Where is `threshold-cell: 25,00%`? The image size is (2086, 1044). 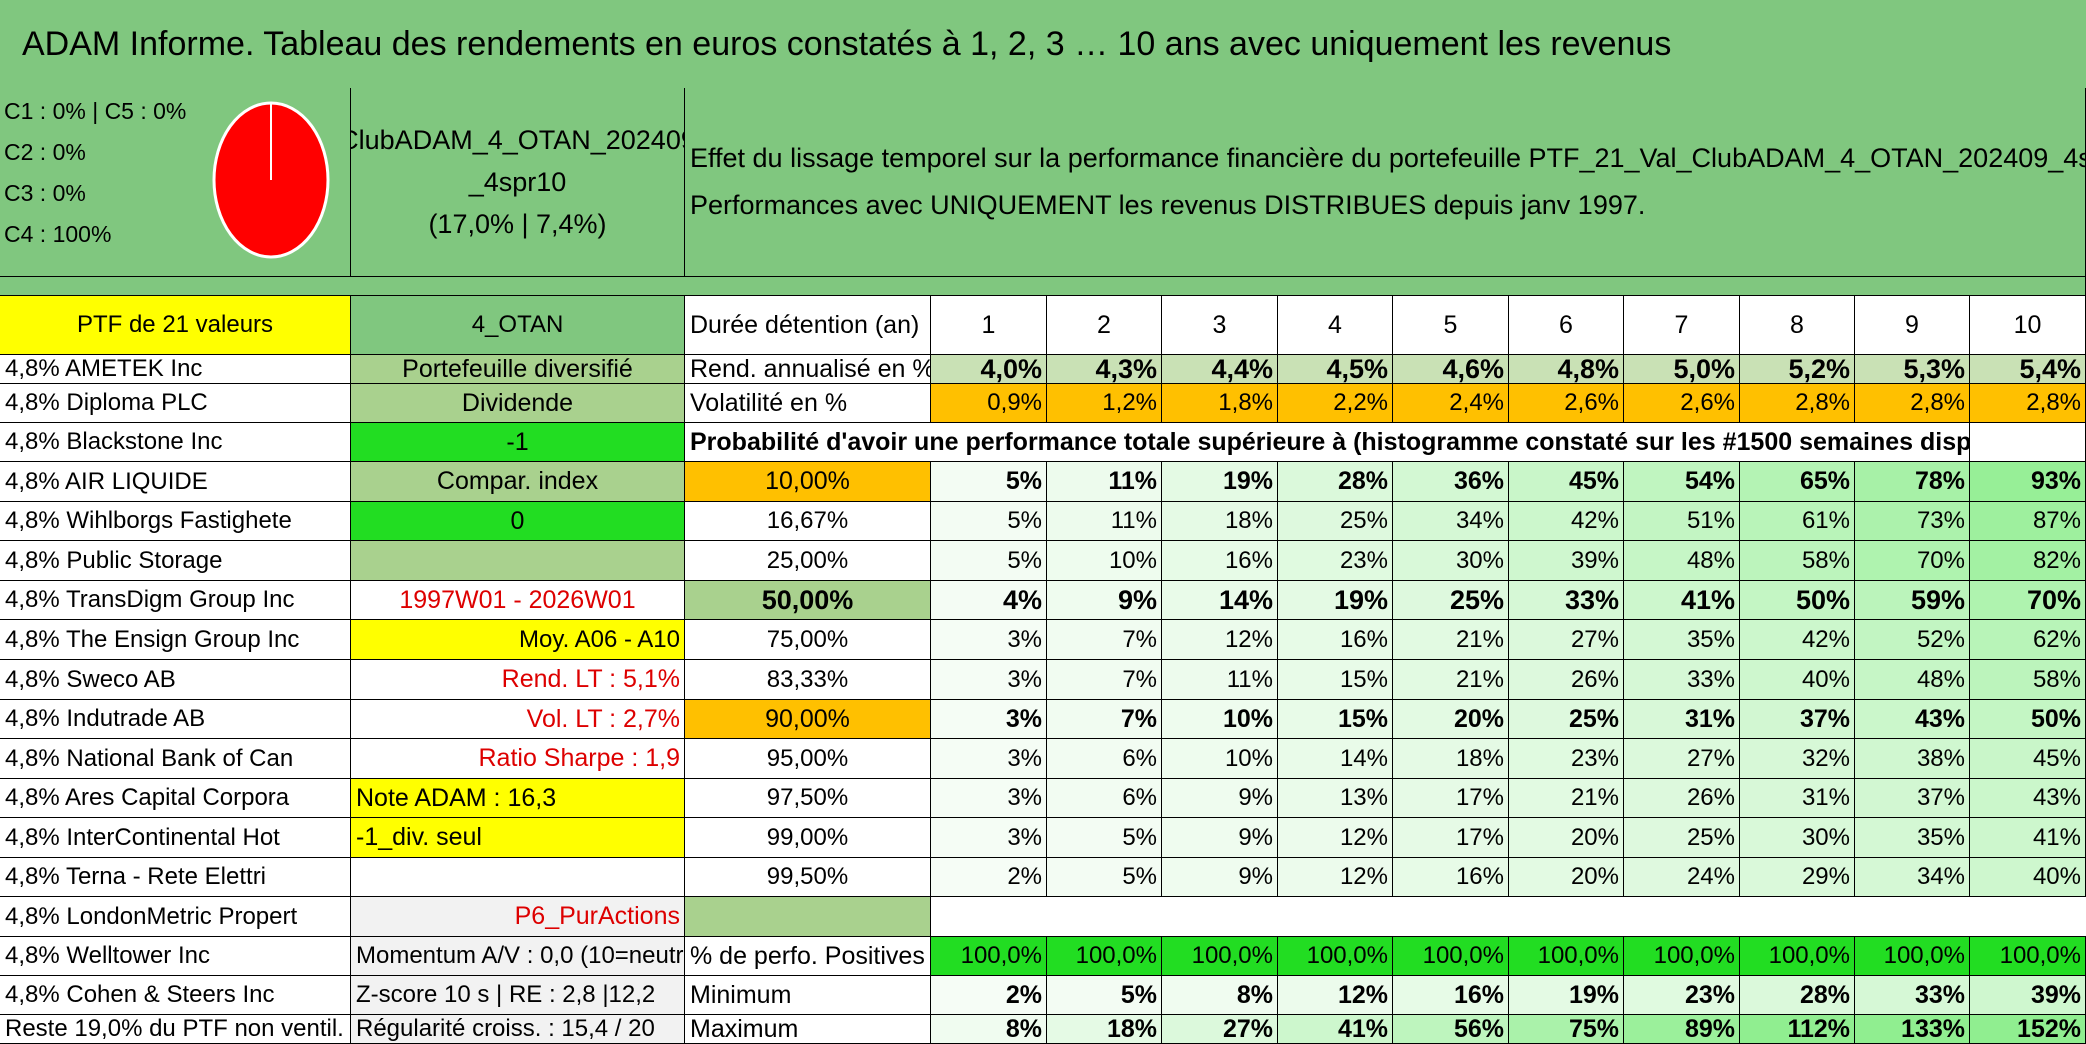
threshold-cell: 25,00% is located at coordinates (808, 561).